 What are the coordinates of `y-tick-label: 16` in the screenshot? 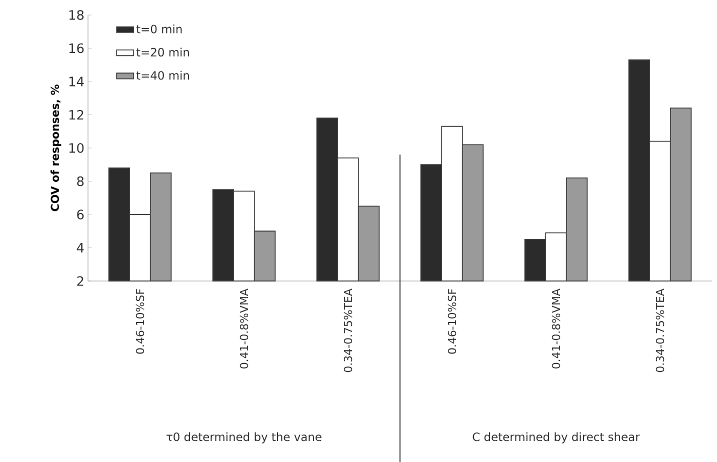 It's located at (76, 48).